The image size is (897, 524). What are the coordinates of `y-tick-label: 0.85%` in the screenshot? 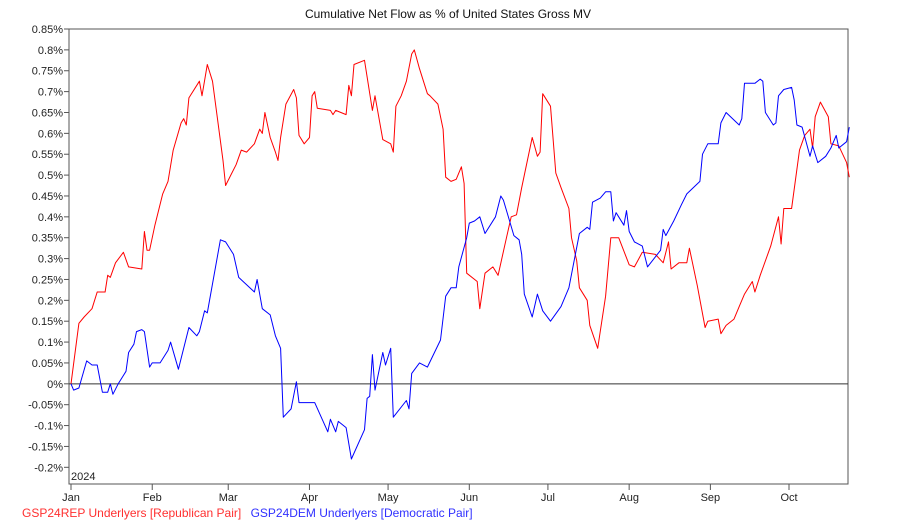 It's located at (47, 30).